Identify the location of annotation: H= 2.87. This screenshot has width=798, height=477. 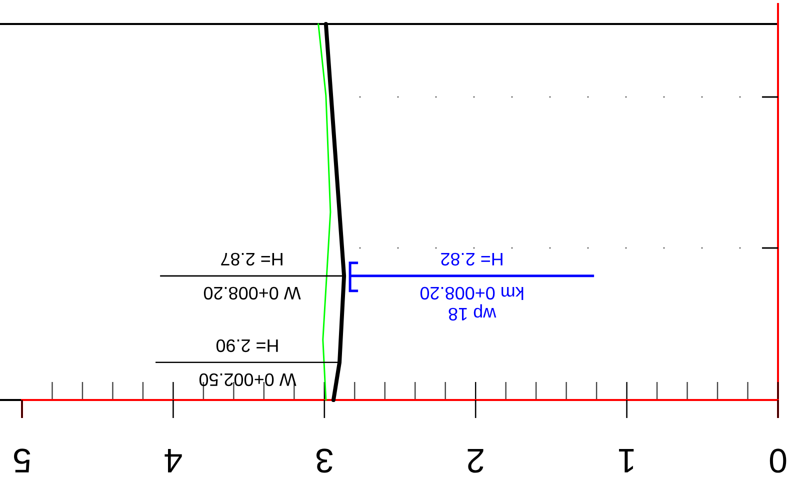
(252, 258).